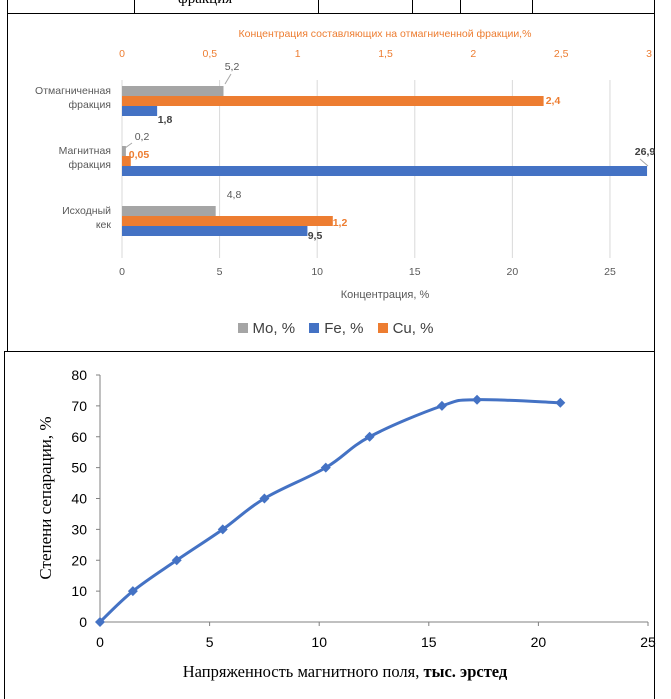  I want to click on primary-tick-label: 15, so click(415, 272).